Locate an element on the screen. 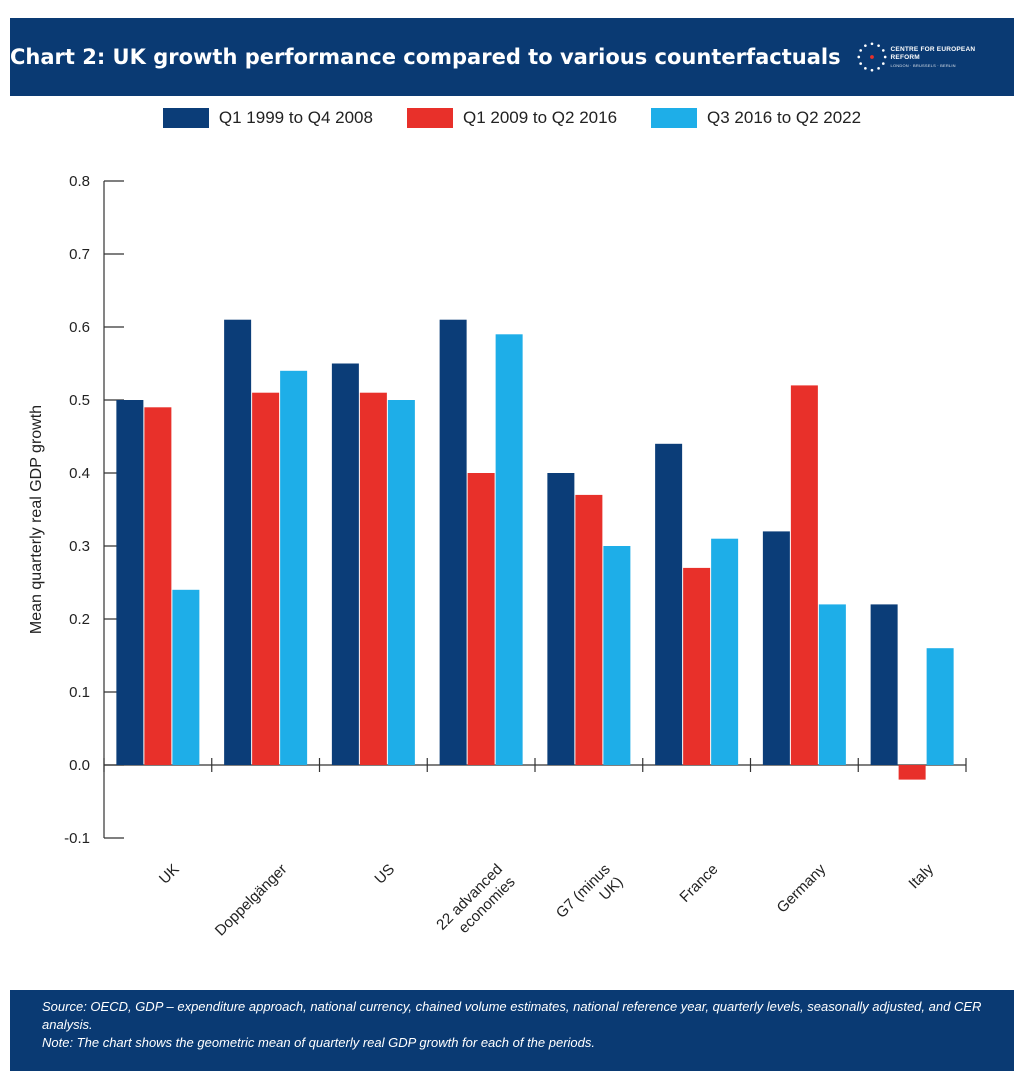  bar-2-france is located at coordinates (697, 666).